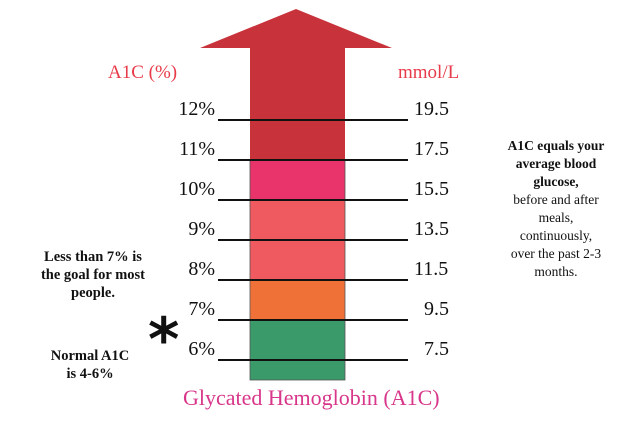  What do you see at coordinates (297, 270) in the screenshot?
I see `color-bands` at bounding box center [297, 270].